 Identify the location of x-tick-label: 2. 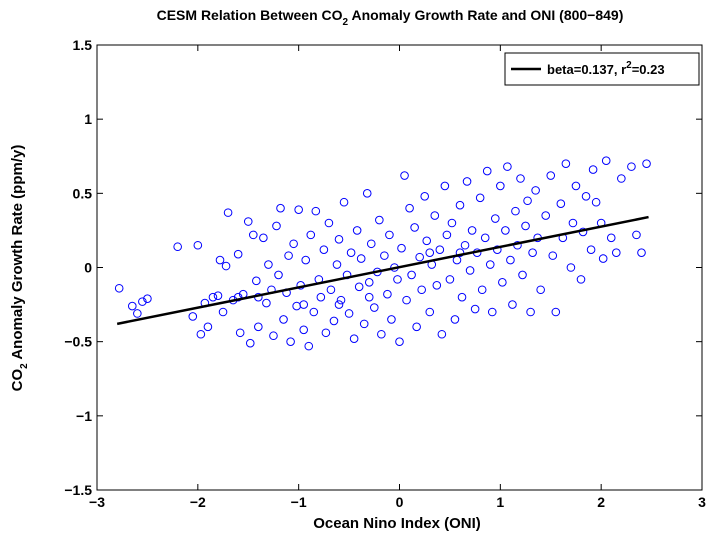
(601, 502).